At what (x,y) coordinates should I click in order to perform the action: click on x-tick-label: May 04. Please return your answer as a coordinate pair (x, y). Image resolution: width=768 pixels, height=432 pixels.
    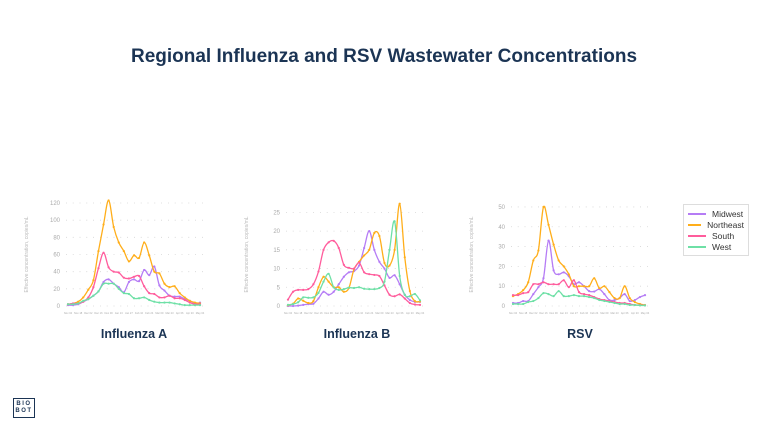
    Looking at the image, I should click on (645, 313).